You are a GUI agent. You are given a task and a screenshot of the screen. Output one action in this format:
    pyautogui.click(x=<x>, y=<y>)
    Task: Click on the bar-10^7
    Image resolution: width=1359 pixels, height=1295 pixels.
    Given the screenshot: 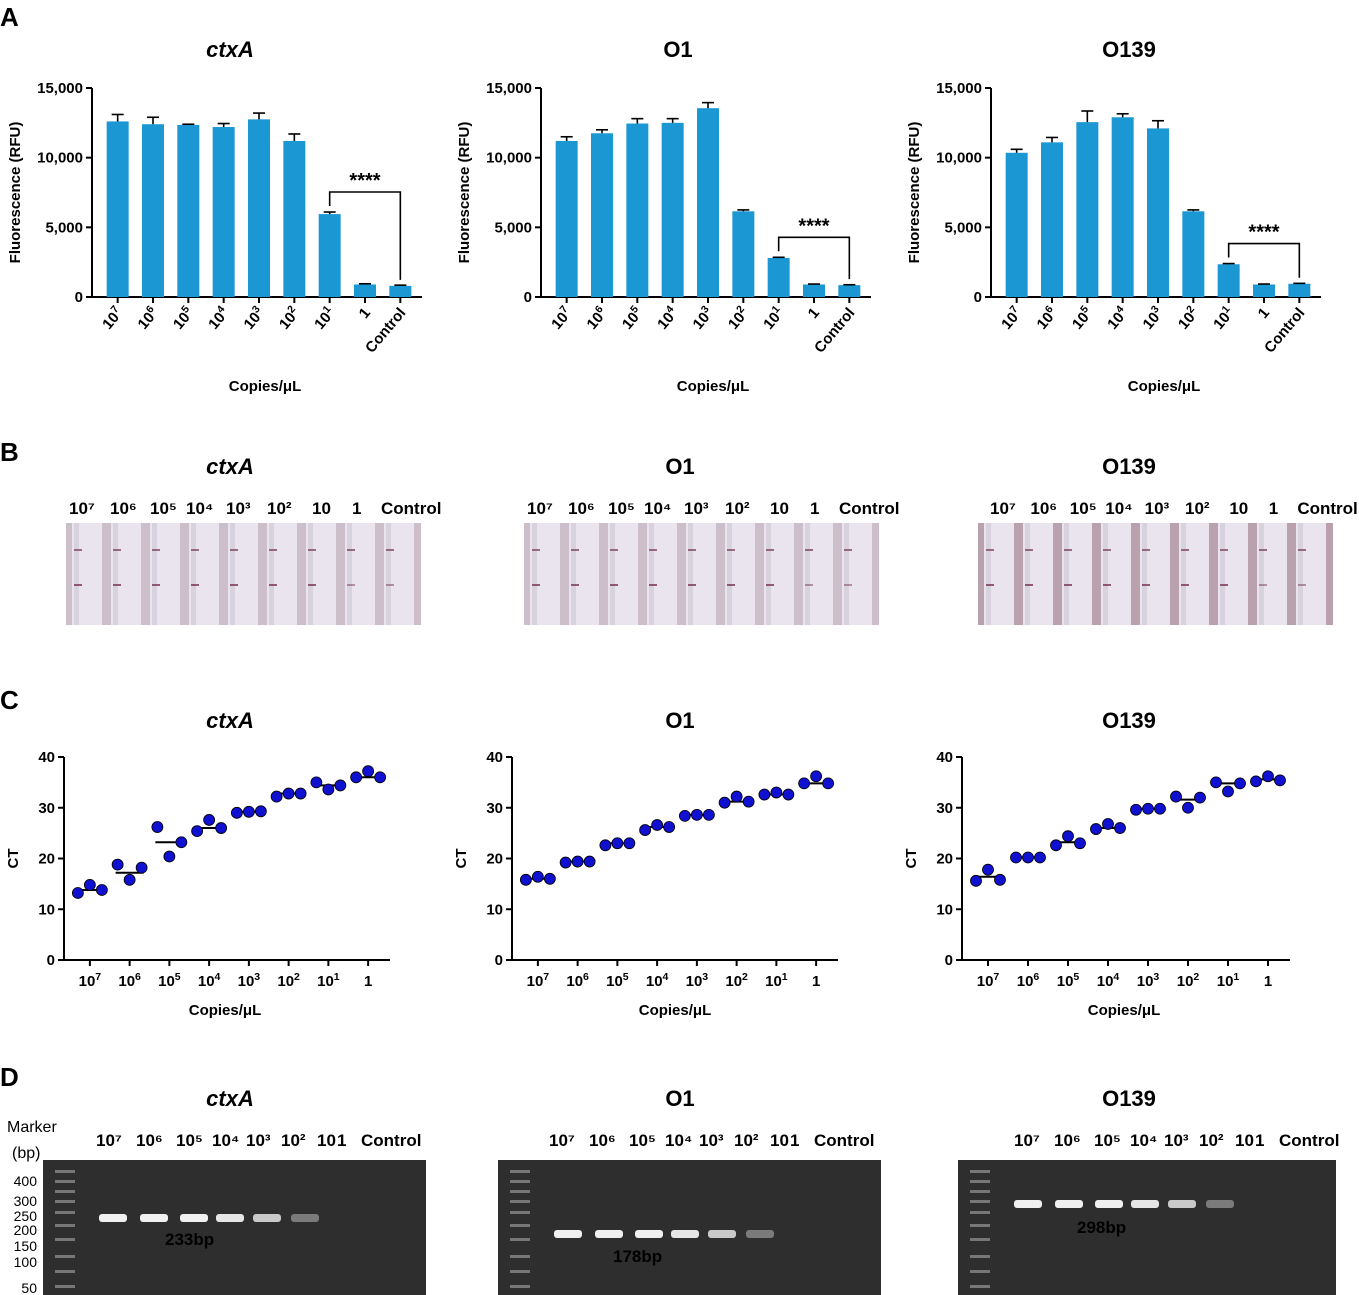 What is the action you would take?
    pyautogui.click(x=1016, y=224)
    